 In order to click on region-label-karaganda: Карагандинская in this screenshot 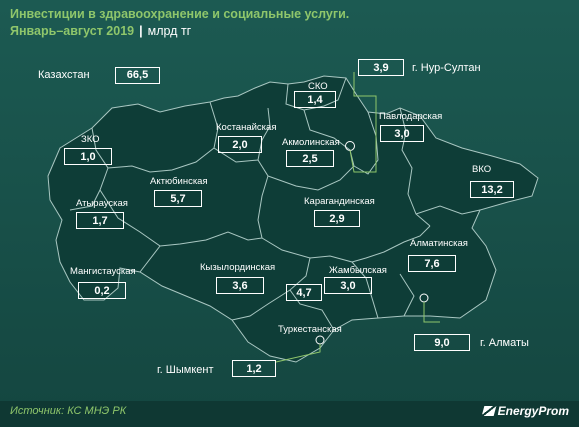, I will do `click(339, 201)`.